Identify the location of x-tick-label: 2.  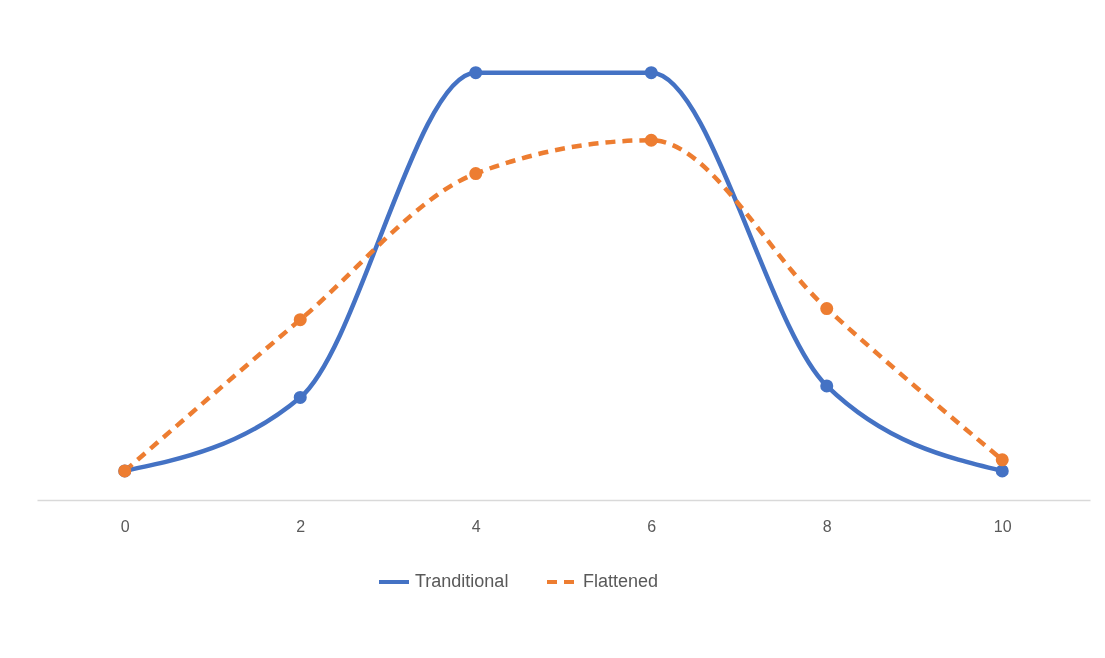
(301, 526).